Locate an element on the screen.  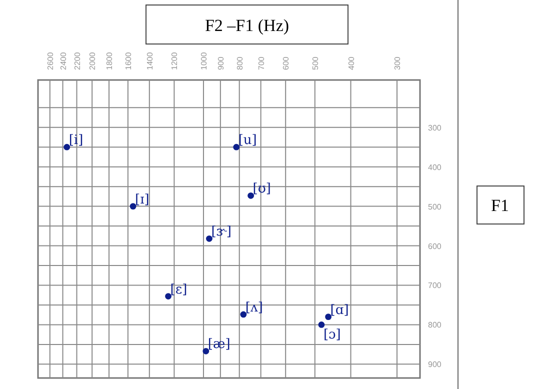
x-tick-label: 1000 is located at coordinates (203, 61).